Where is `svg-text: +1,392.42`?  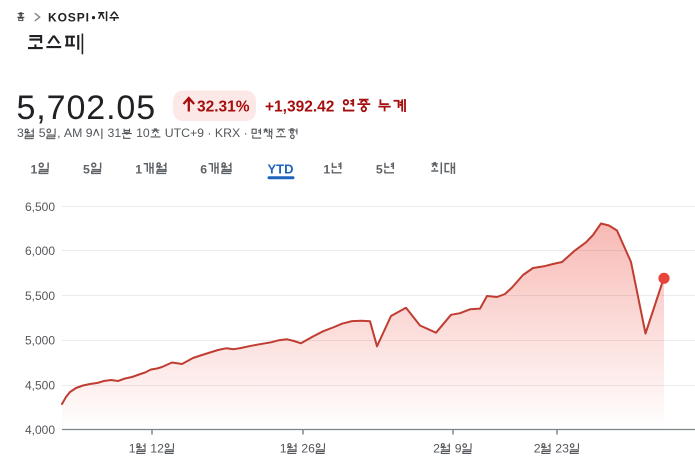
svg-text: +1,392.42 is located at coordinates (299, 107).